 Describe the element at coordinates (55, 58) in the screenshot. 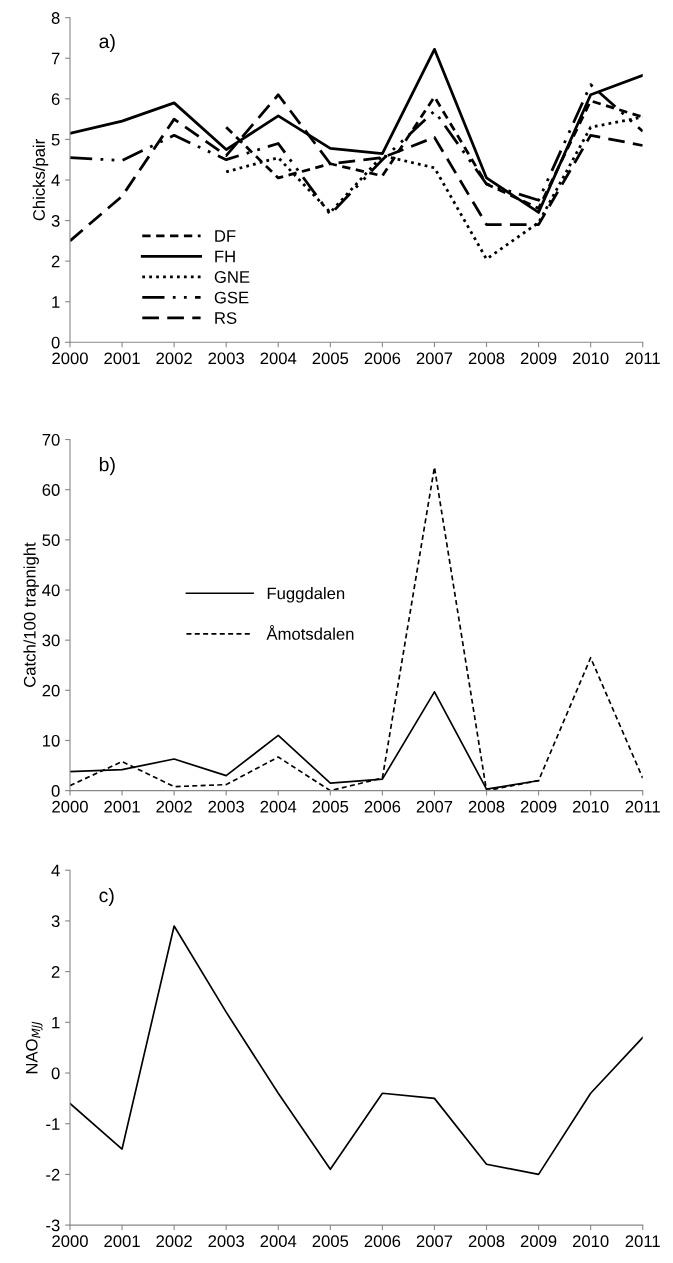

I see `y-tick-label: 7` at that location.